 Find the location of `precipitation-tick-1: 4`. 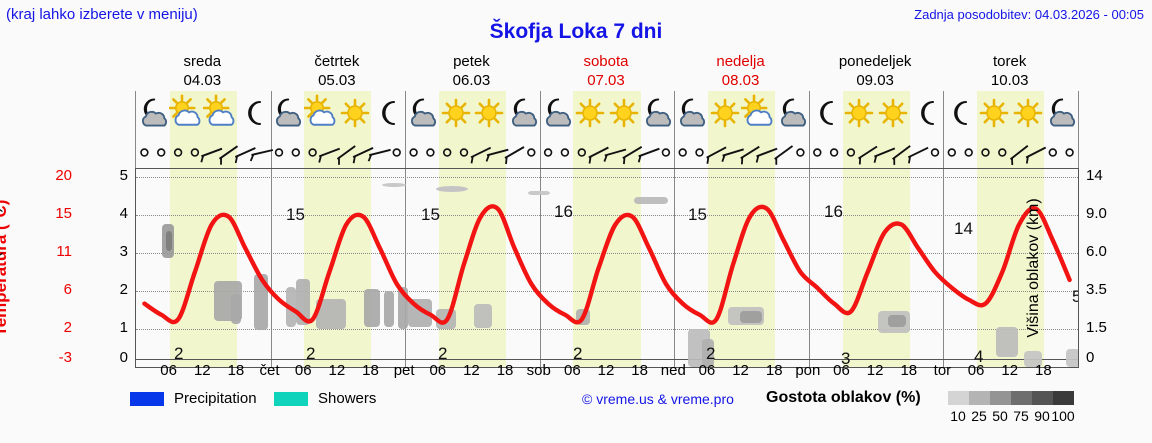

precipitation-tick-1: 4 is located at coordinates (123, 213).